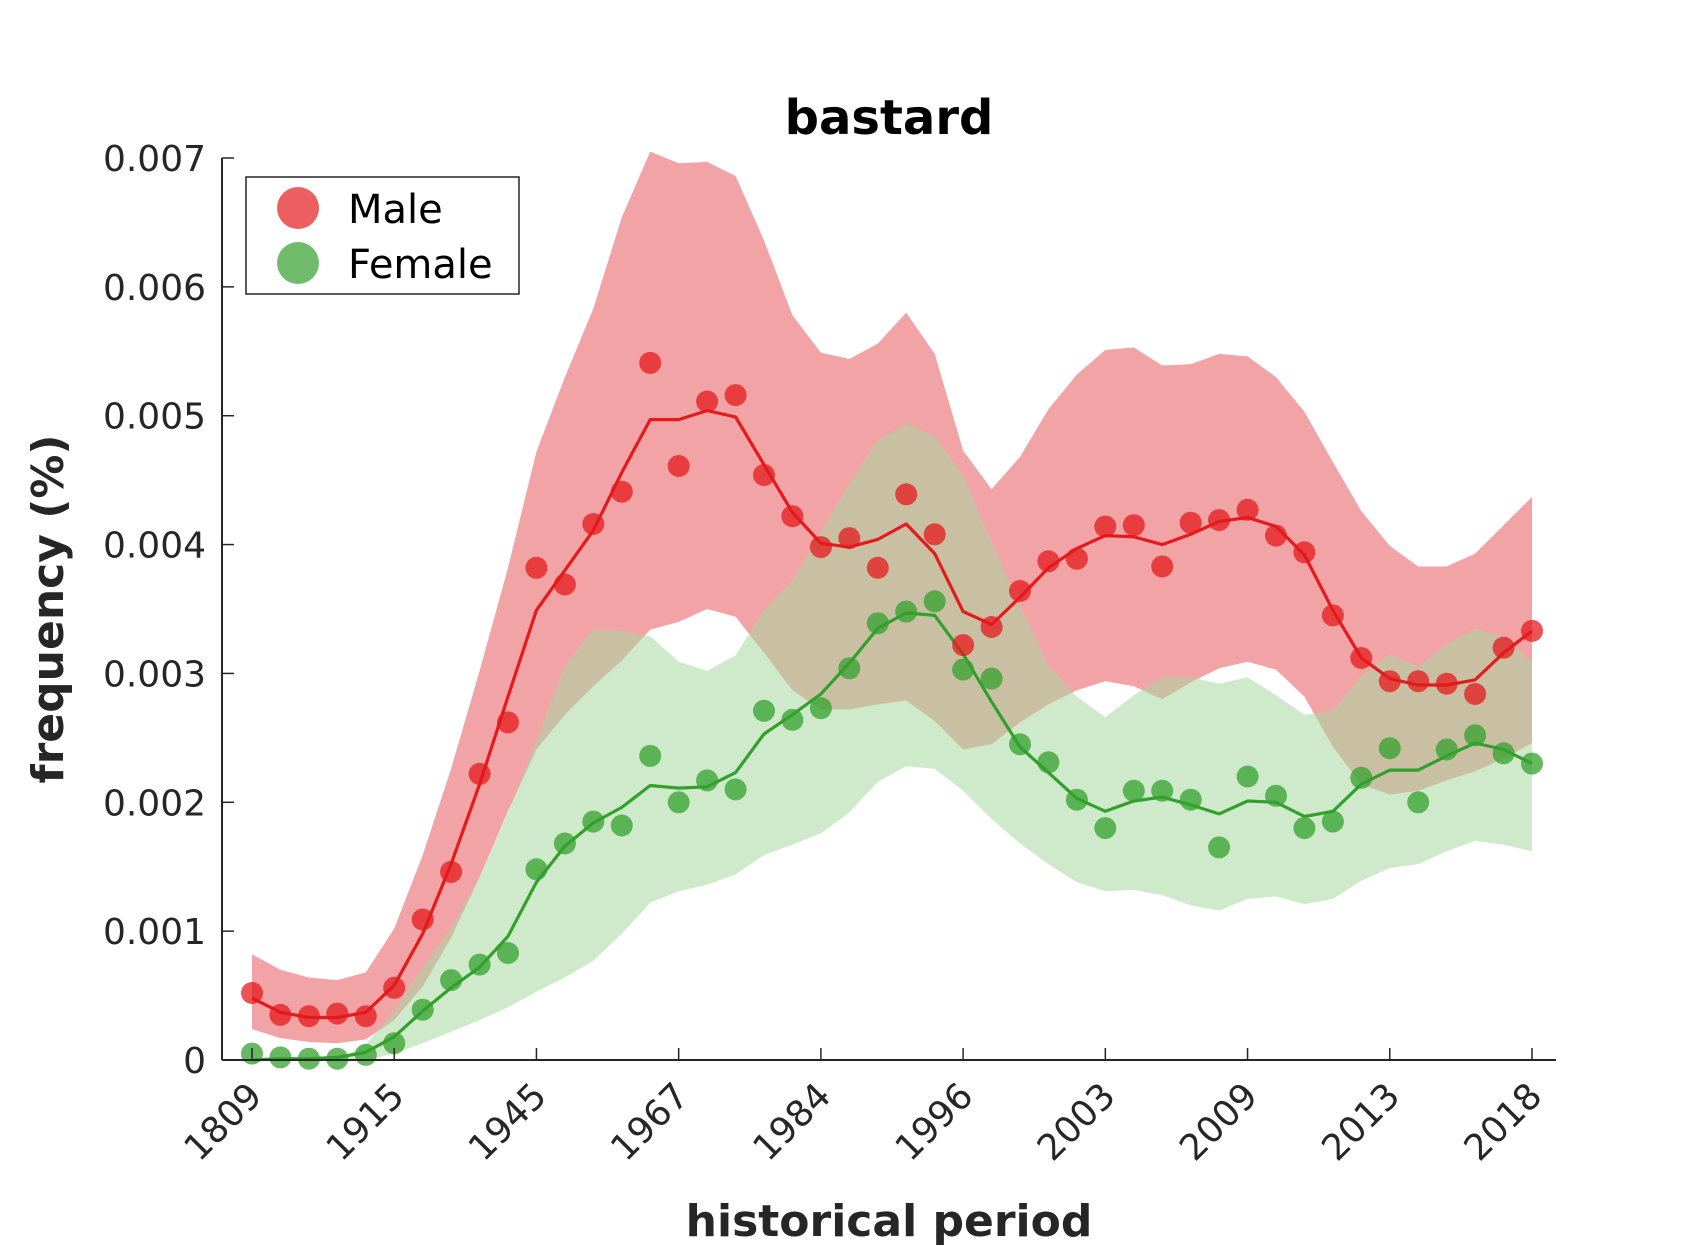 The height and width of the screenshot is (1246, 1700). I want to click on y-tick-label: 0, so click(194, 1061).